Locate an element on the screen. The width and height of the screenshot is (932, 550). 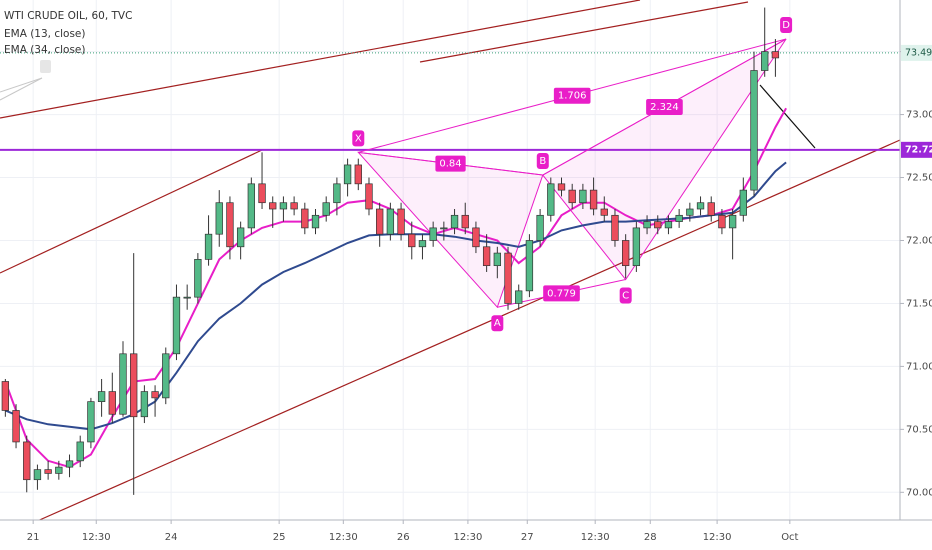
x-tick-label: Oct is located at coordinates (789, 537).